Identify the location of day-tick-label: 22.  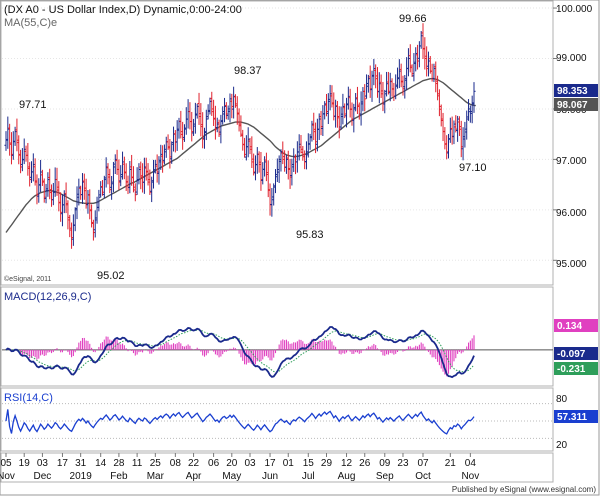
(194, 463).